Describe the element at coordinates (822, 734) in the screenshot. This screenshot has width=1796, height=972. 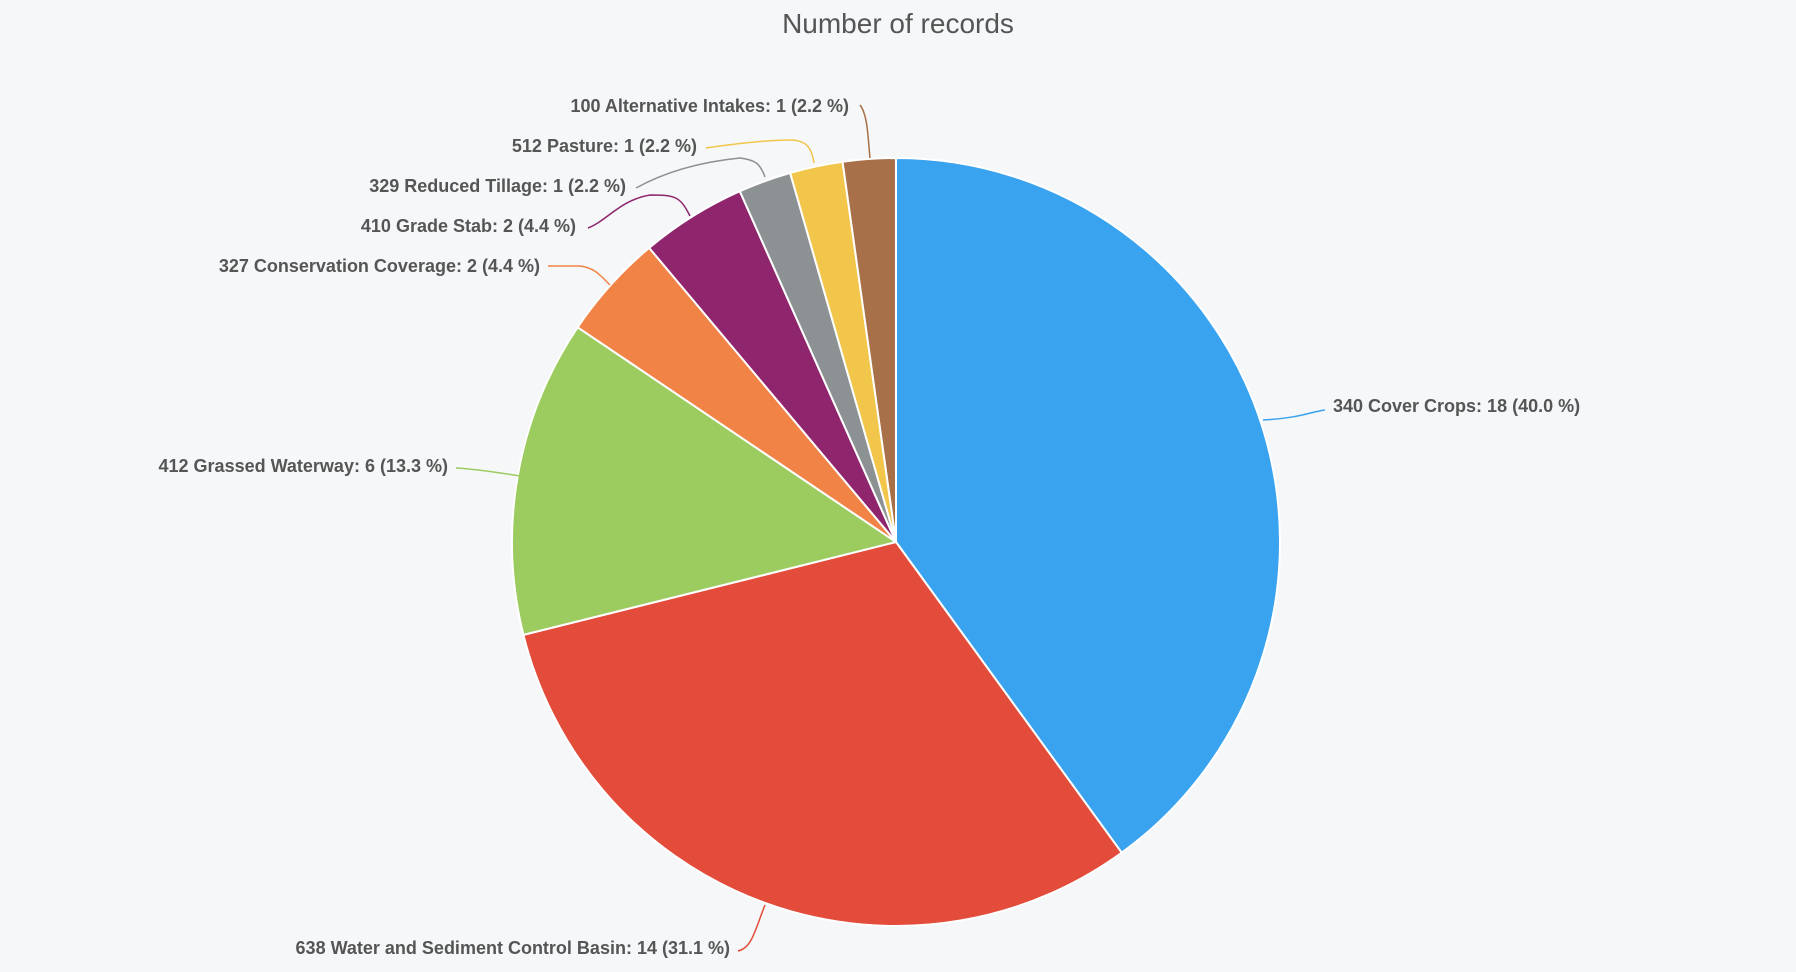
I see `pie-slice-638-water-and-sediment-control-basin` at that location.